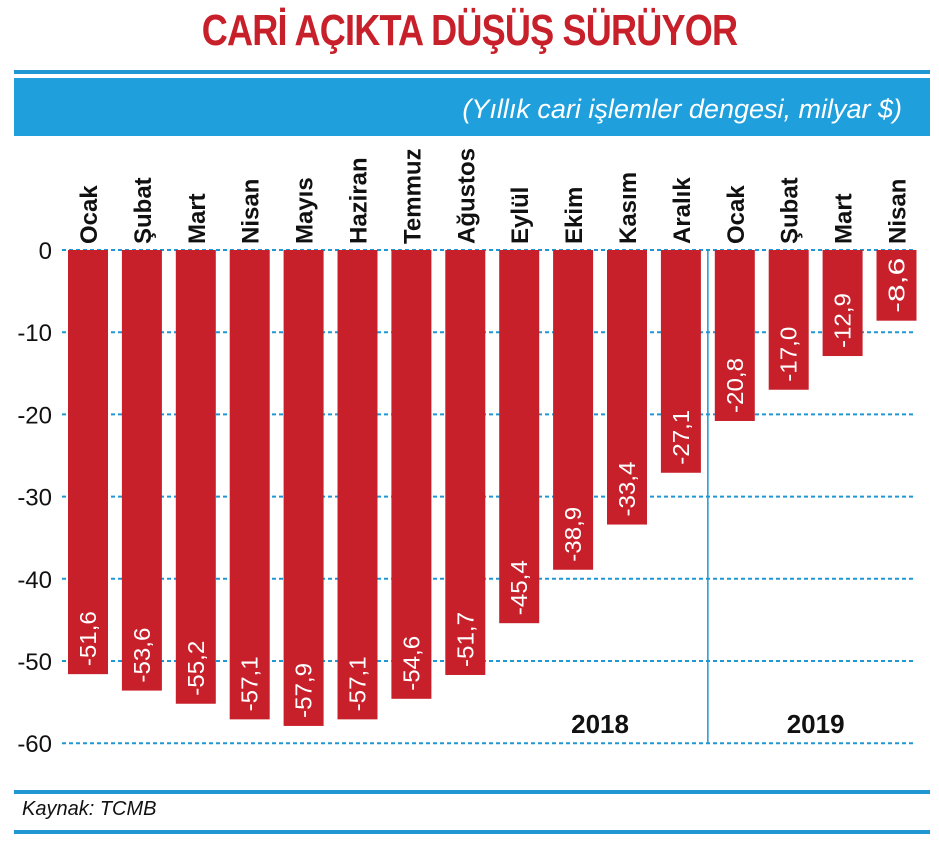 Image resolution: width=939 pixels, height=842 pixels. Describe the element at coordinates (472, 832) in the screenshot. I see `bottom-rule` at that location.